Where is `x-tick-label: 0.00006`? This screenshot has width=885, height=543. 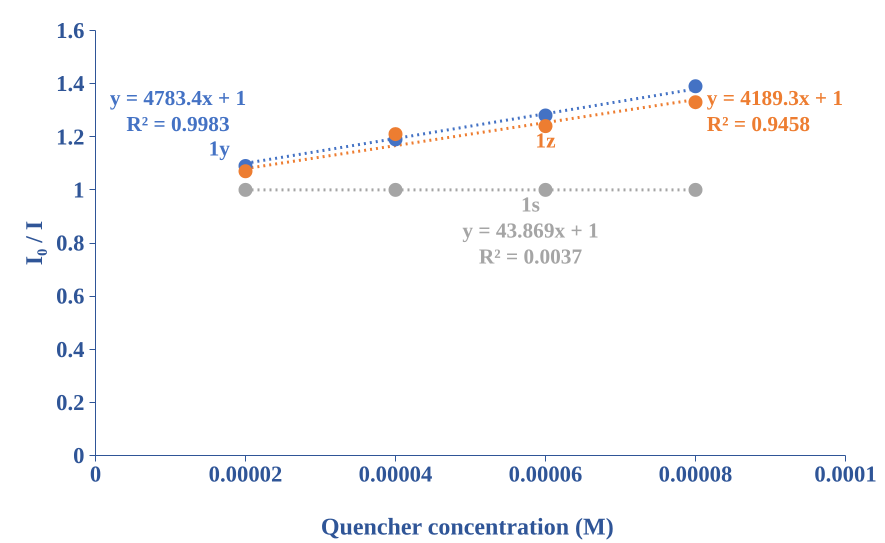 x-tick-label: 0.00006 is located at coordinates (545, 474).